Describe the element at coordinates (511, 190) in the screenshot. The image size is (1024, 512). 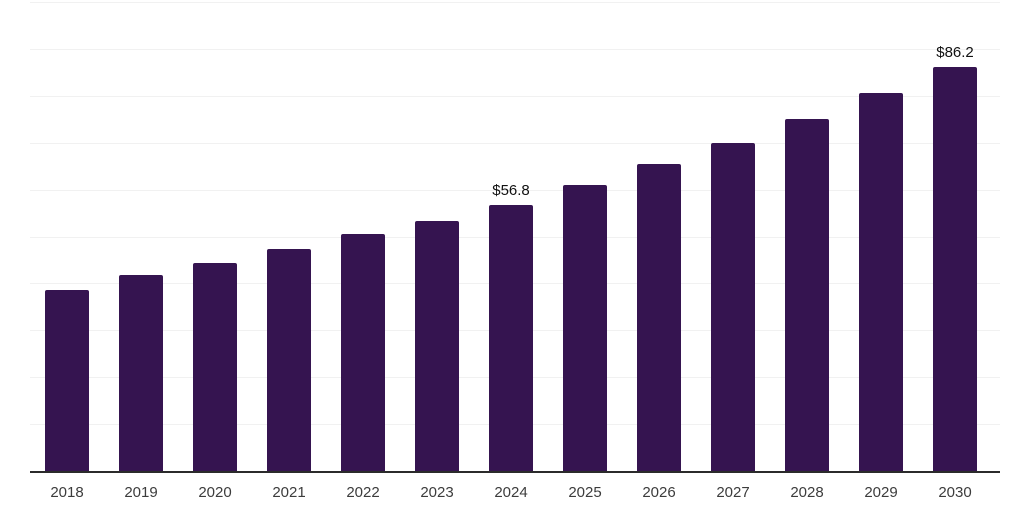
I see `bar-value-label-2024: $56.8` at that location.